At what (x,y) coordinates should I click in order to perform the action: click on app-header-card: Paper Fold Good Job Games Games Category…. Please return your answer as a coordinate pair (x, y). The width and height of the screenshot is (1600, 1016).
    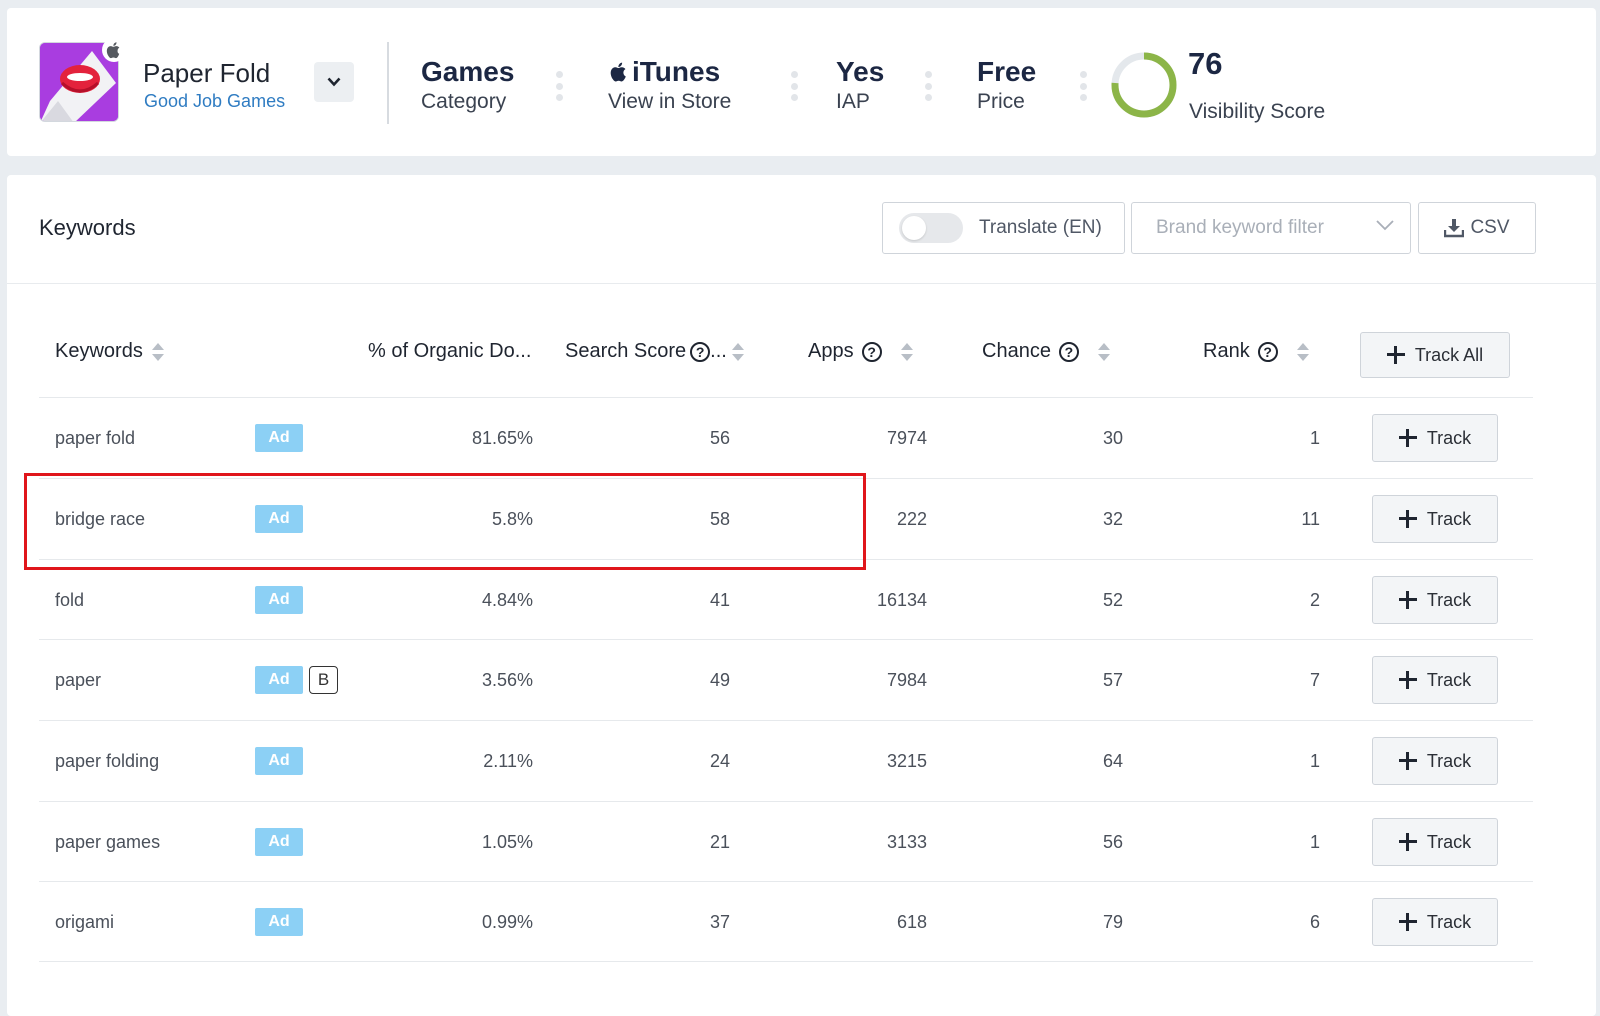
    Looking at the image, I should click on (801, 82).